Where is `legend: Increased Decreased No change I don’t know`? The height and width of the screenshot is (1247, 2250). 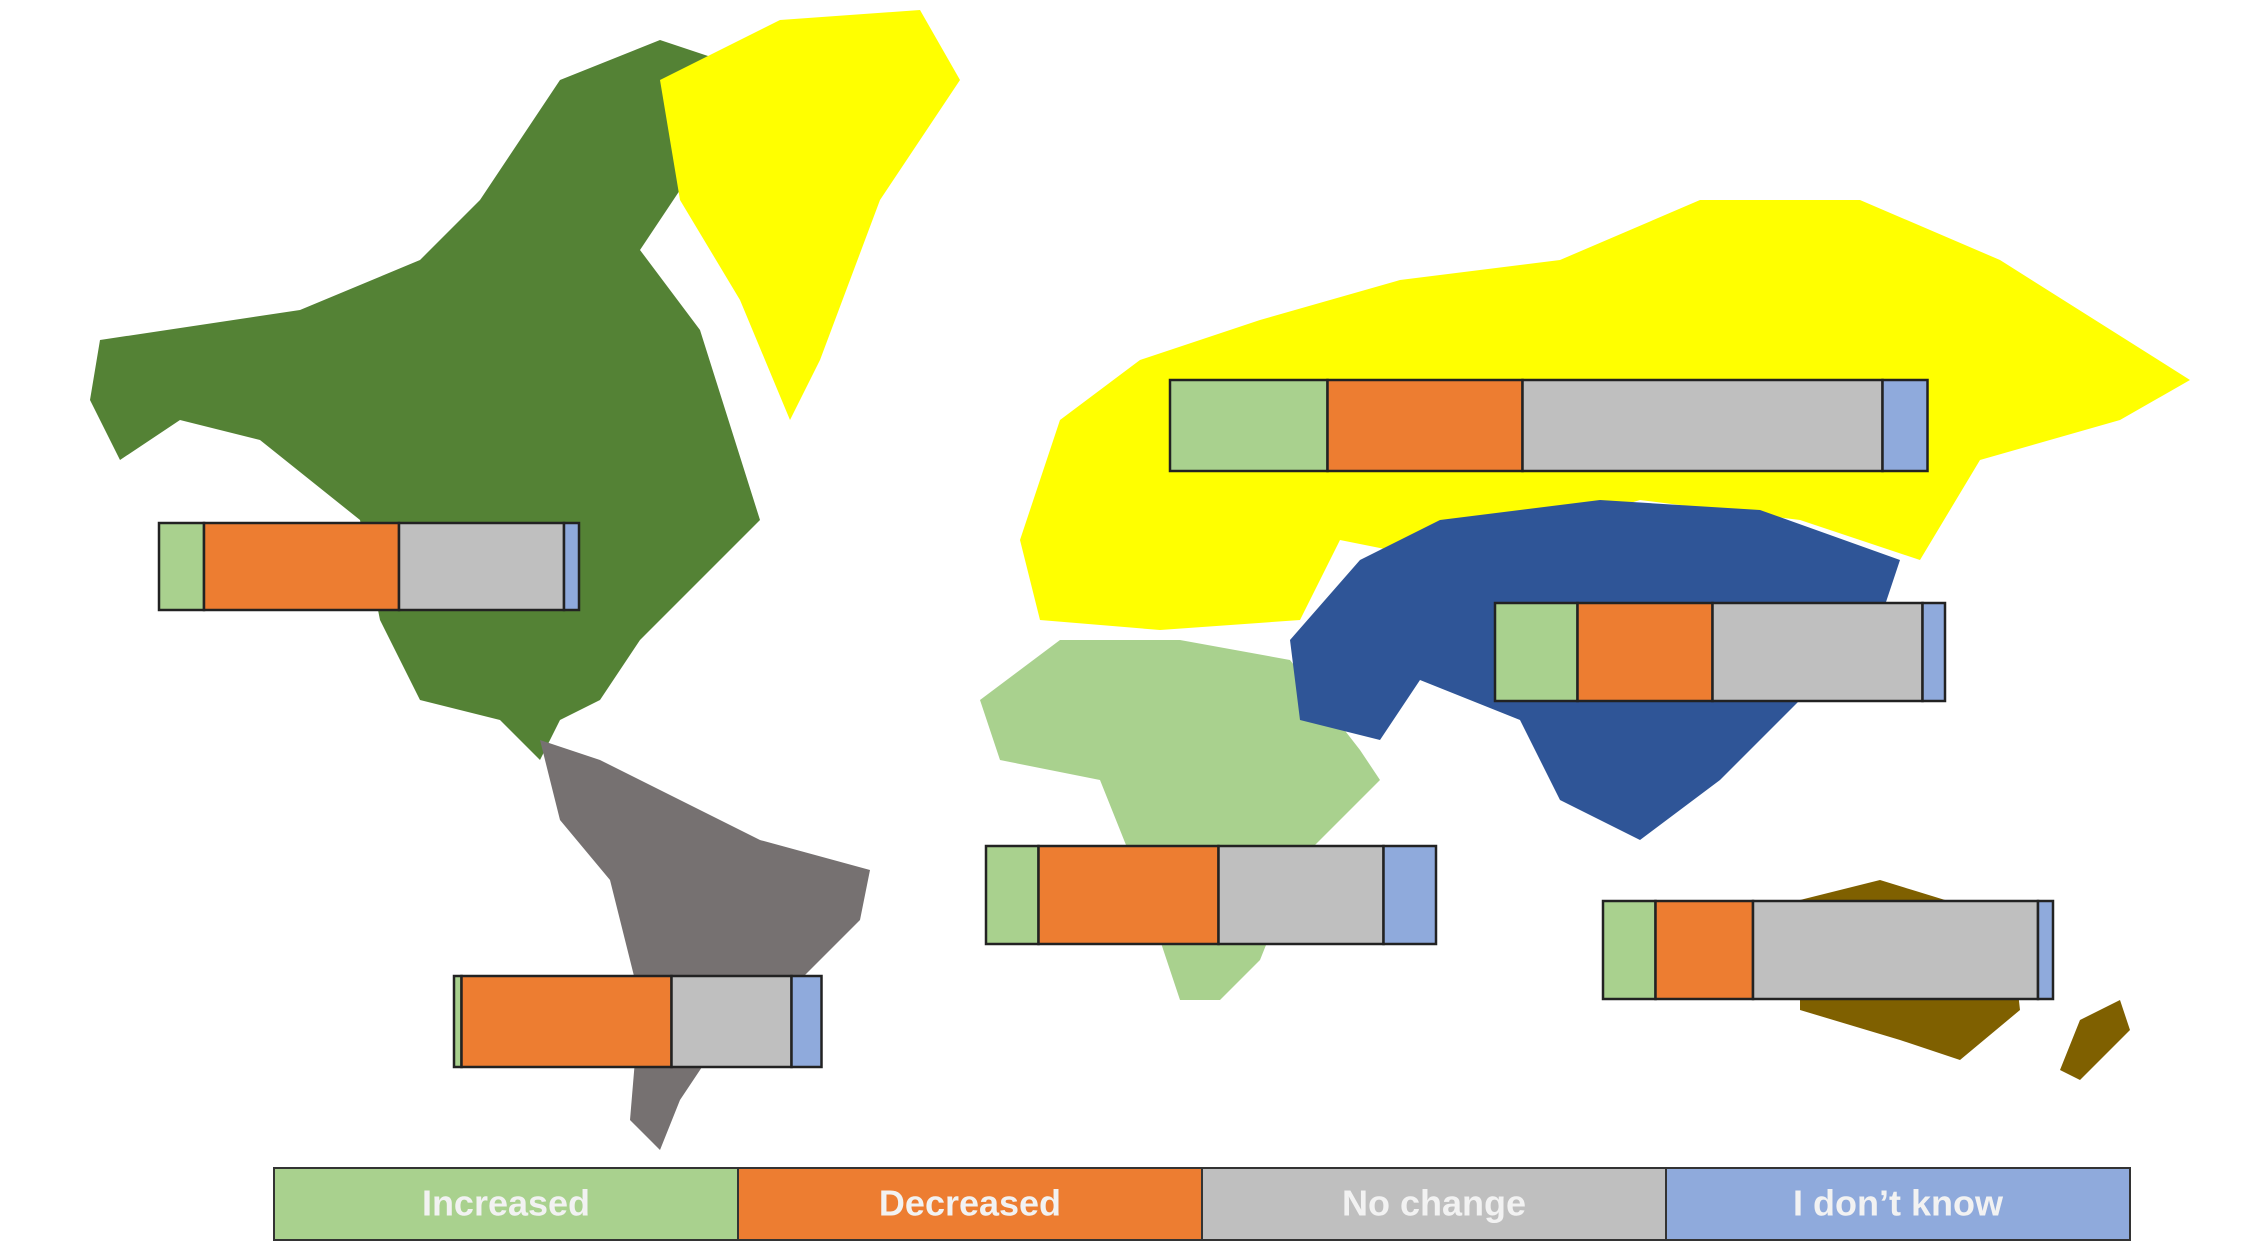 legend: Increased Decreased No change I don’t know is located at coordinates (1202, 1204).